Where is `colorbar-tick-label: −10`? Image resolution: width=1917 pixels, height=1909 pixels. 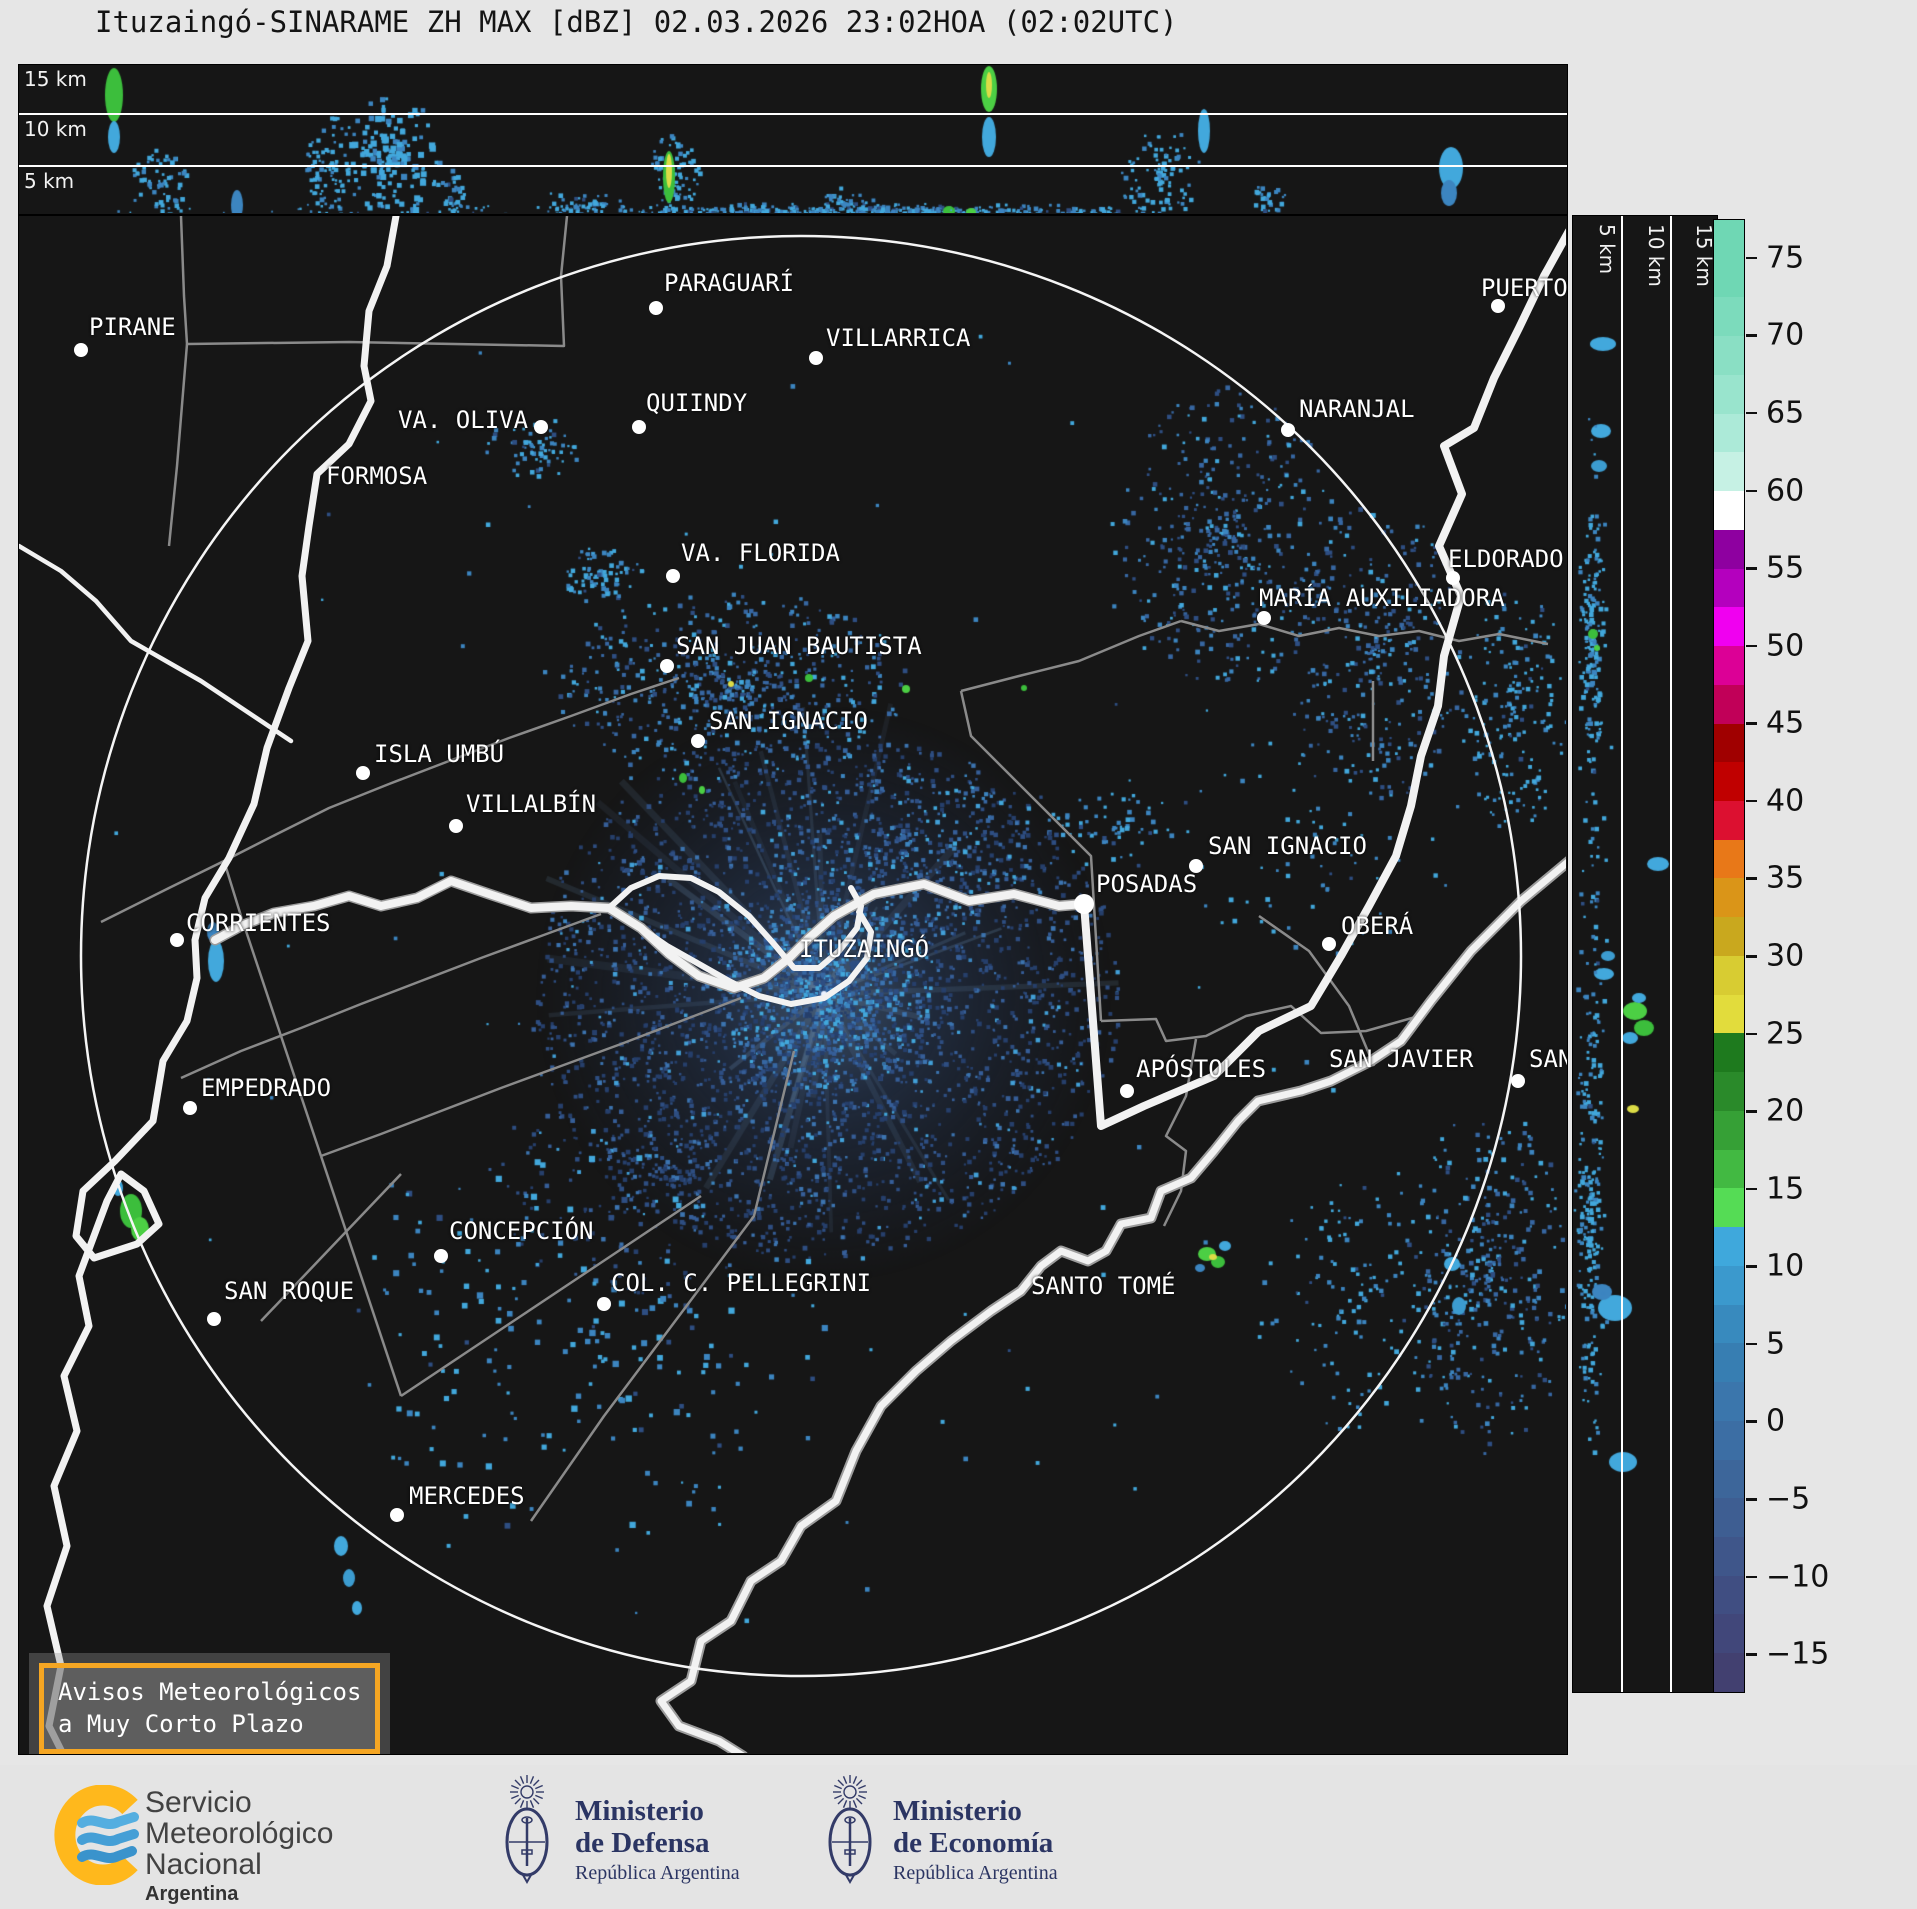 colorbar-tick-label: −10 is located at coordinates (1798, 1577).